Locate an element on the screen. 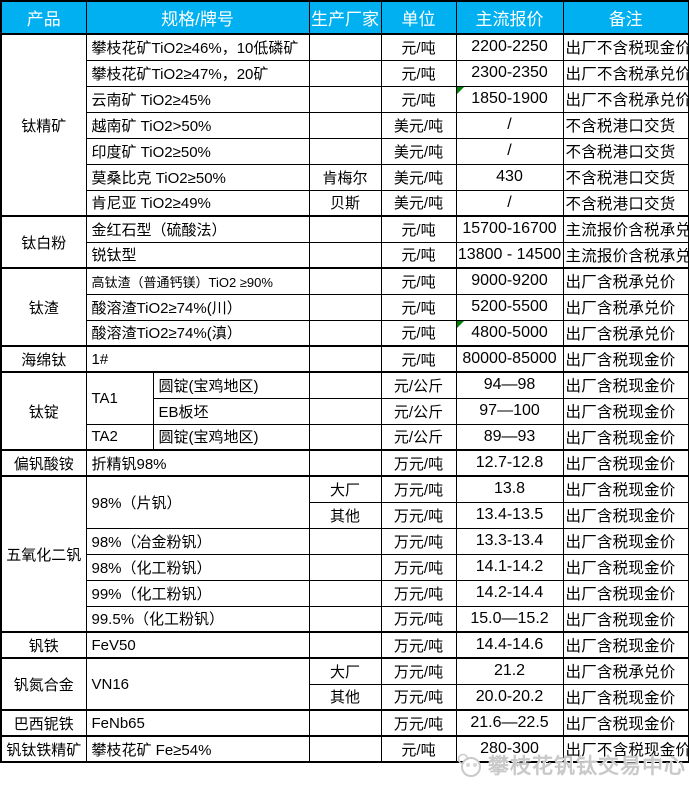 This screenshot has width=689, height=793. spec-cell: 锐钛型 is located at coordinates (197, 255).